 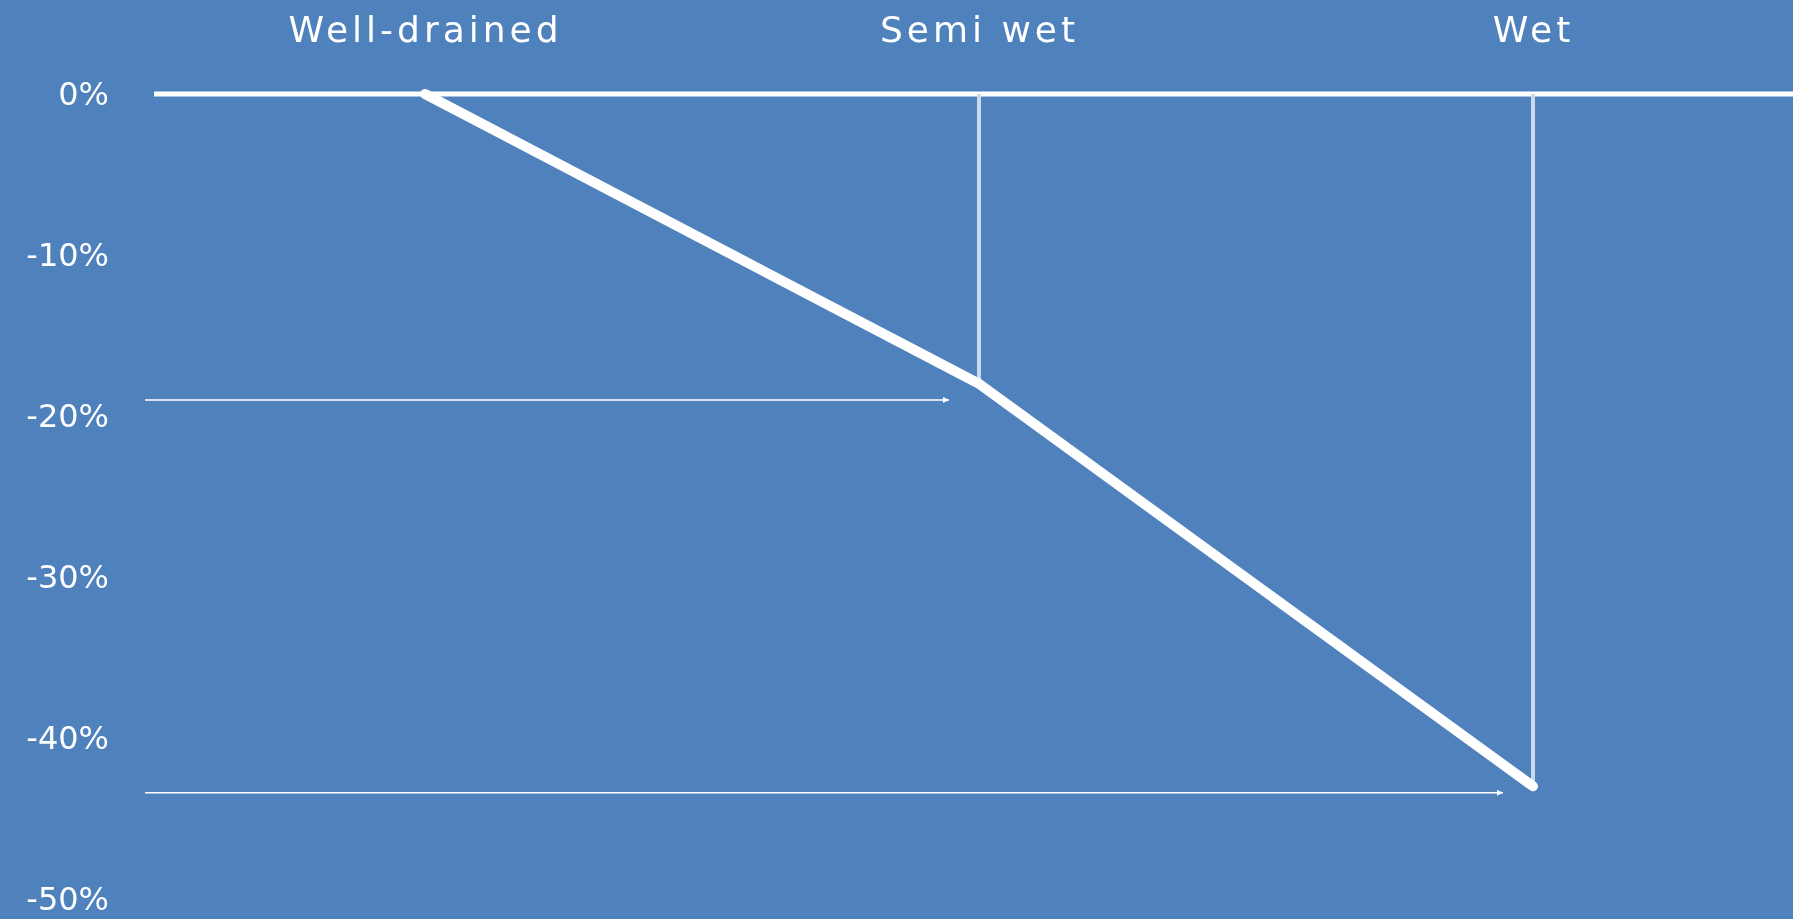 I want to click on x-tick-label: Wet, so click(x=1533, y=29).